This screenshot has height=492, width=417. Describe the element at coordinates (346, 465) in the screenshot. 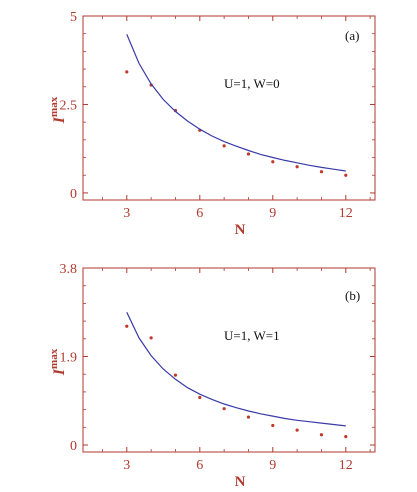

I see `panel-b-xtick-label: 12` at that location.